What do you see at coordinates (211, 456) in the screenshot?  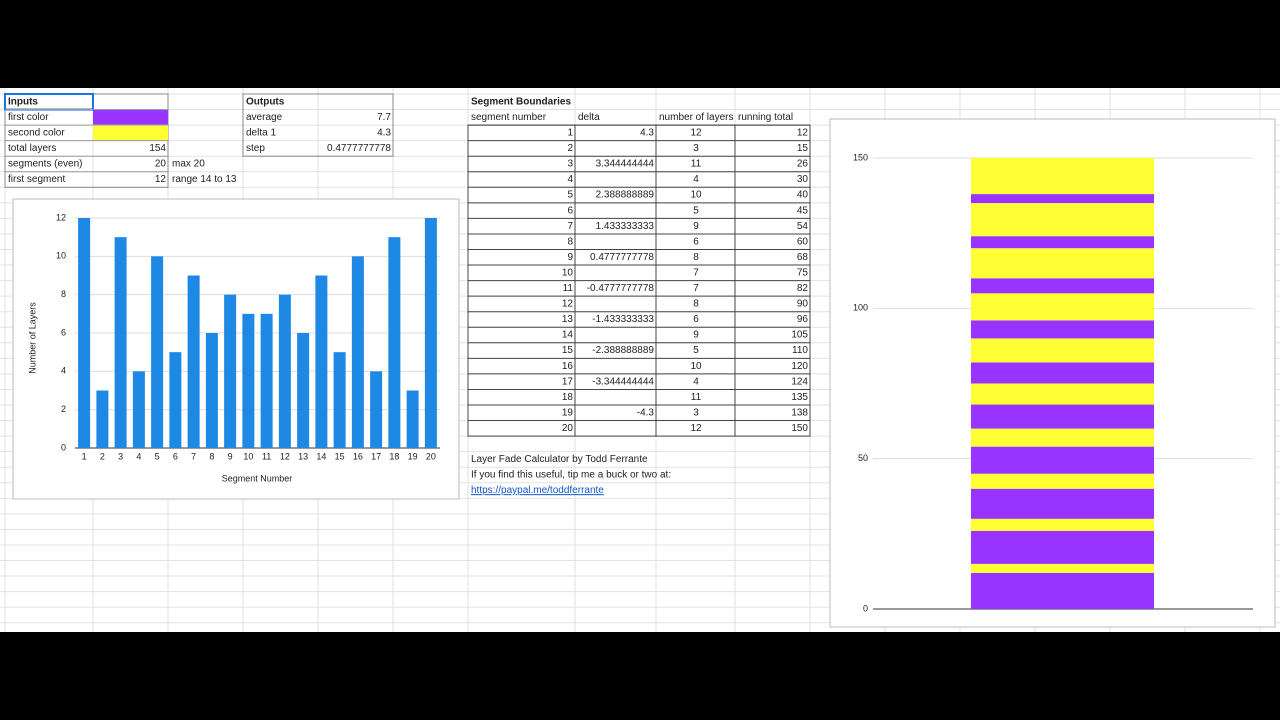 I see `x-tick-label: 8` at bounding box center [211, 456].